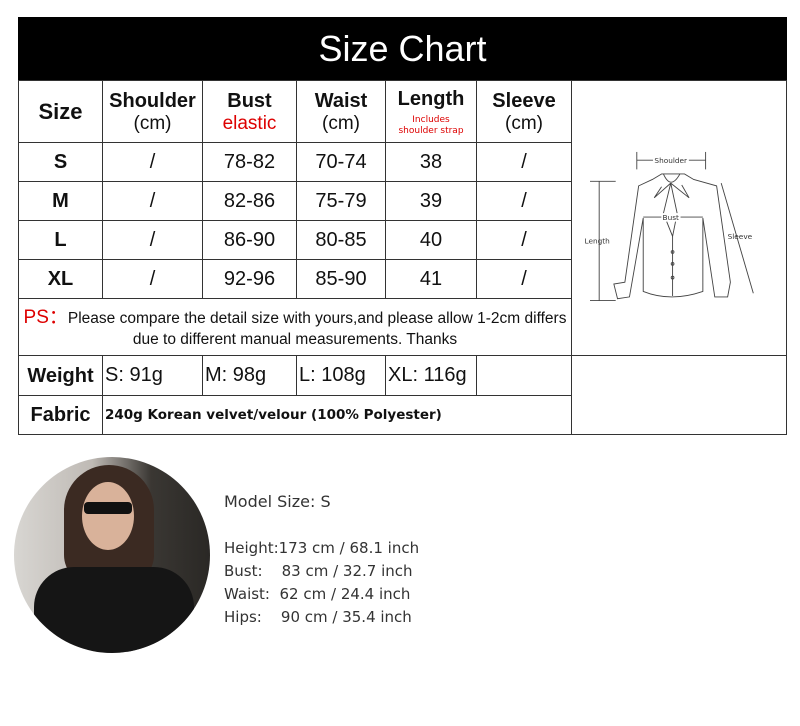 The width and height of the screenshot is (800, 726). I want to click on table-cell: 39, so click(431, 201).